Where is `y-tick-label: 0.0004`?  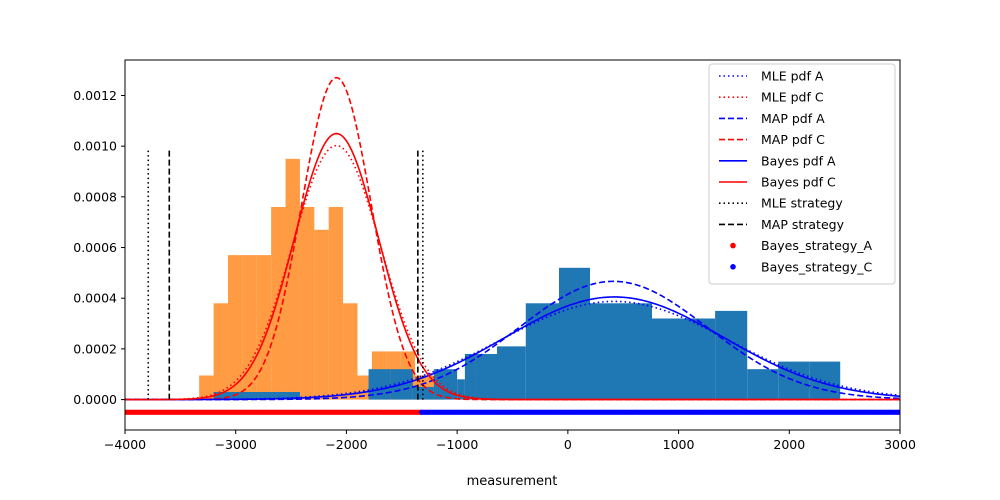
y-tick-label: 0.0004 is located at coordinates (95, 298).